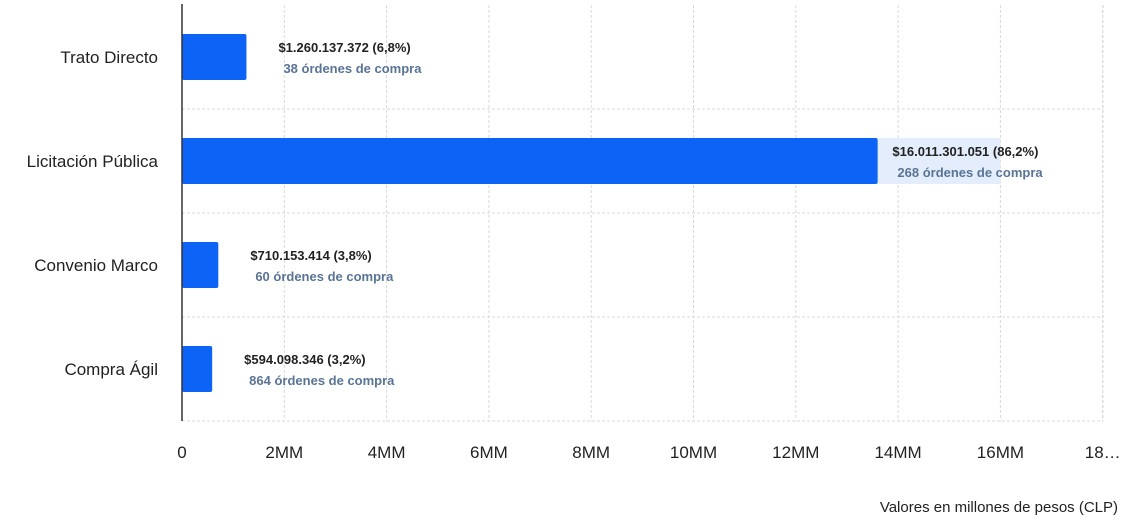  Describe the element at coordinates (897, 452) in the screenshot. I see `x-tick-label: 14MM` at that location.